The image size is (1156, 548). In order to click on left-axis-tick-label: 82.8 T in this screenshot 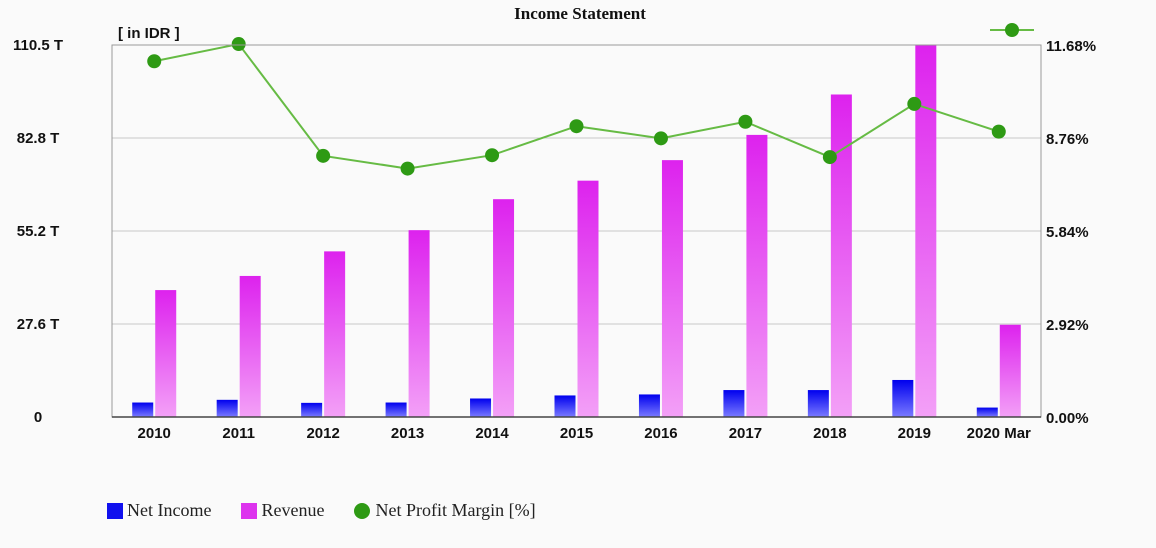, I will do `click(38, 138)`.